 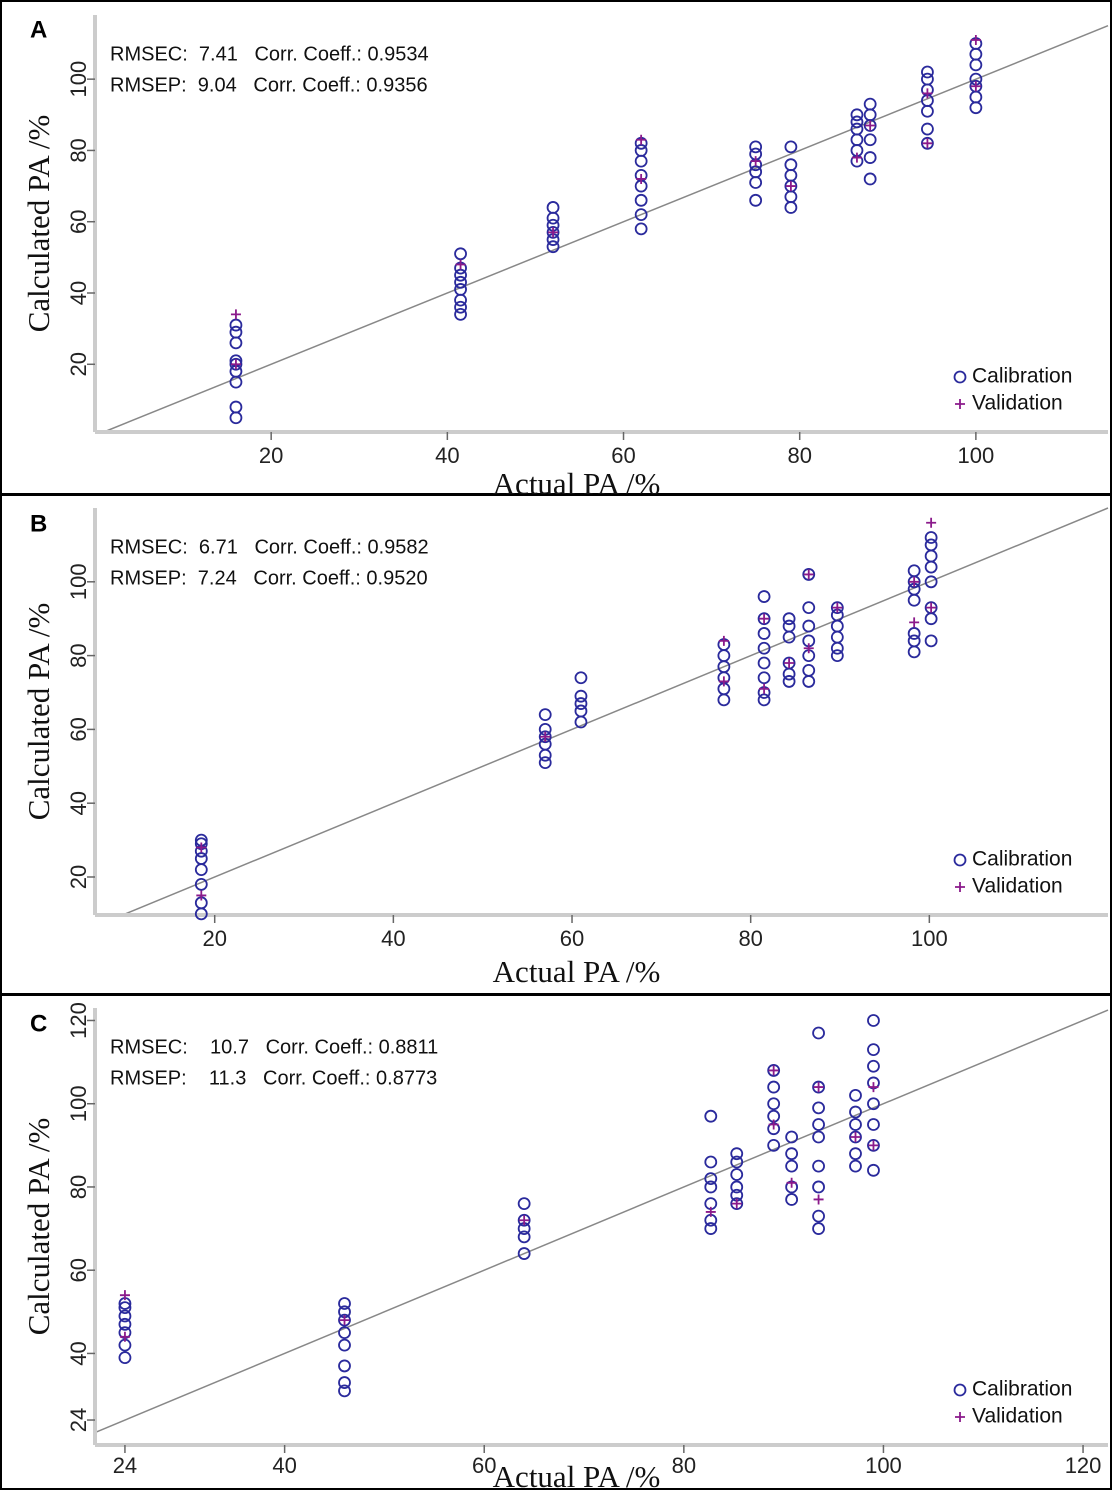 I want to click on y-tick-label: 100, so click(x=78, y=1103).